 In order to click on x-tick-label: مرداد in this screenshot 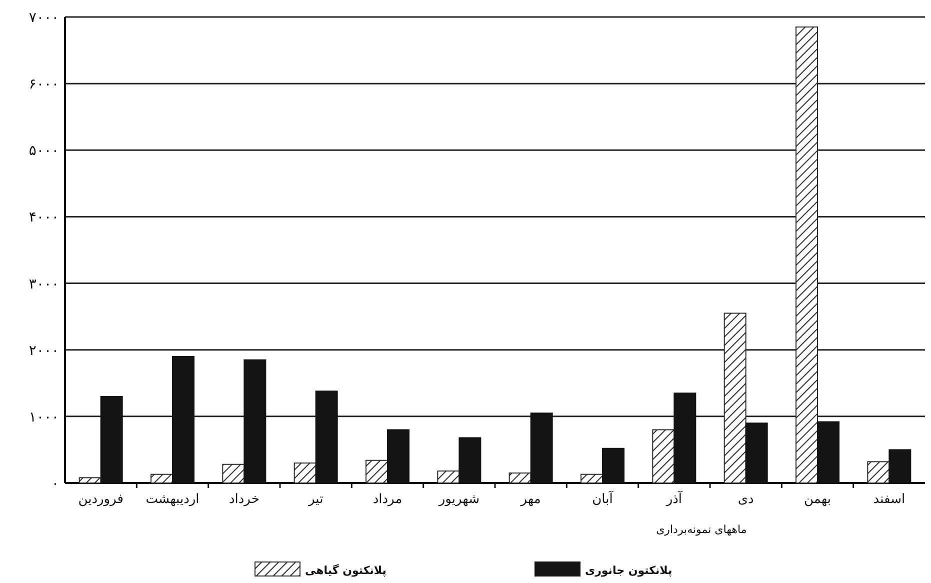, I will do `click(387, 499)`.